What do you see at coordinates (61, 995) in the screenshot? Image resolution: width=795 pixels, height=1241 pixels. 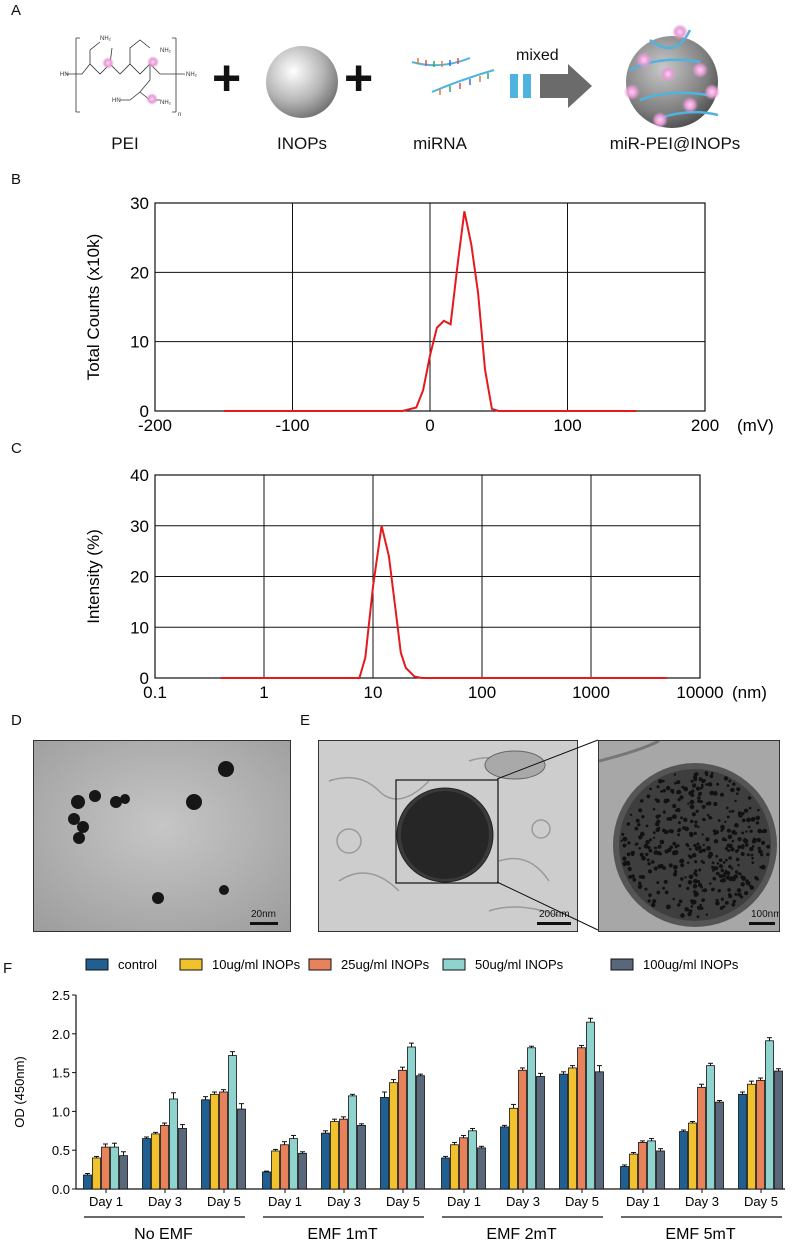 I see `y-tick-label: 2.5` at bounding box center [61, 995].